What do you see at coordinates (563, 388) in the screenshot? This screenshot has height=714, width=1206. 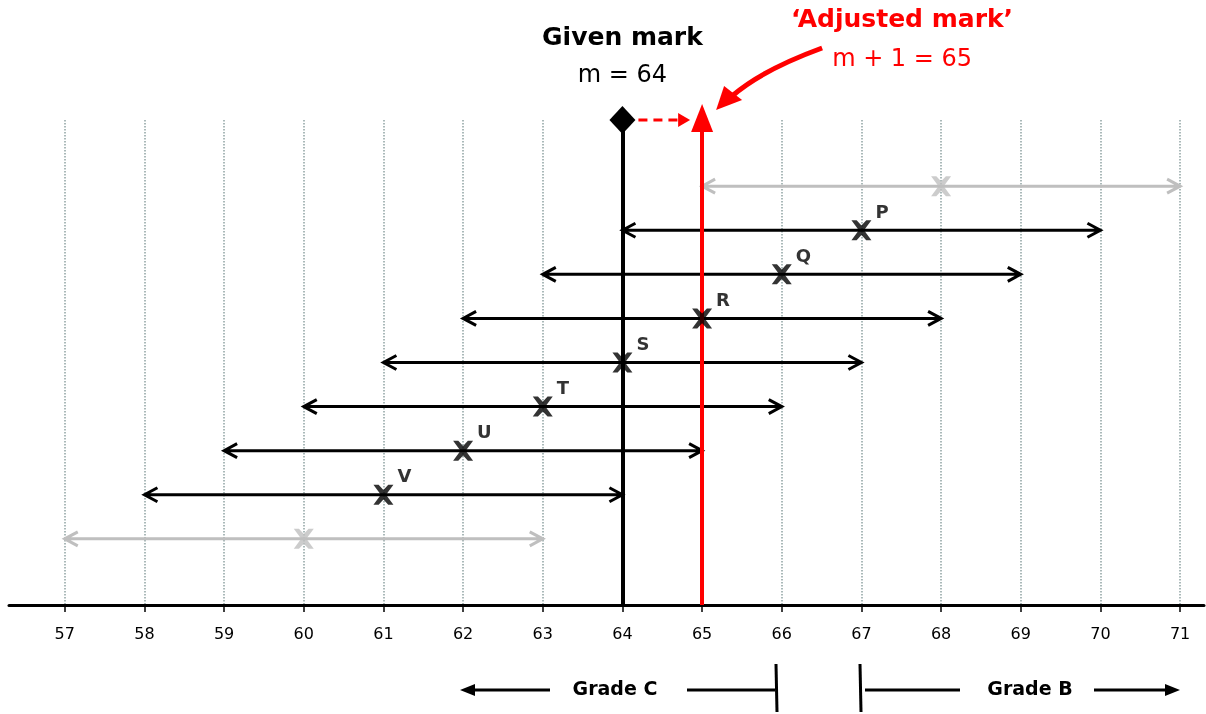 I see `data-label: T` at bounding box center [563, 388].